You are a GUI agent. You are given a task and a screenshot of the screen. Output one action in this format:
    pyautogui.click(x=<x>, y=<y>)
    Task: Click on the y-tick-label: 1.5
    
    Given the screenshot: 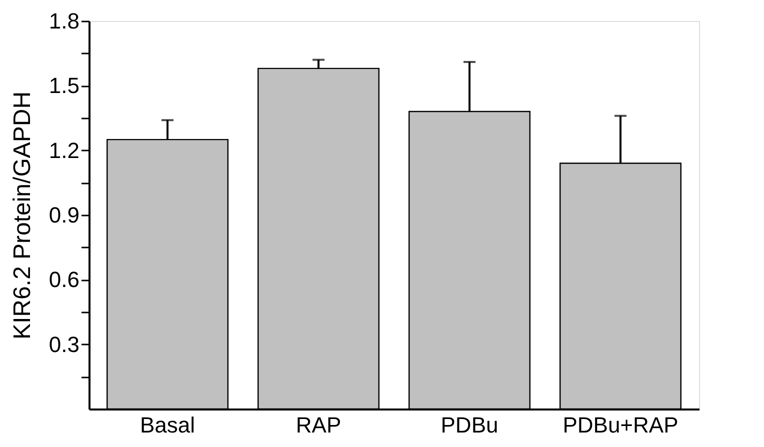 What is the action you would take?
    pyautogui.click(x=64, y=85)
    